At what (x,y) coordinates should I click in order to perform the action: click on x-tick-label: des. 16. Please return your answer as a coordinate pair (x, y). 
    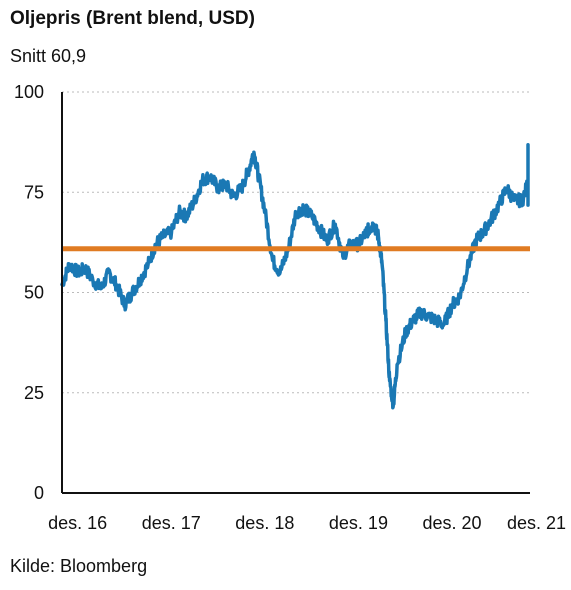
    Looking at the image, I should click on (77, 523).